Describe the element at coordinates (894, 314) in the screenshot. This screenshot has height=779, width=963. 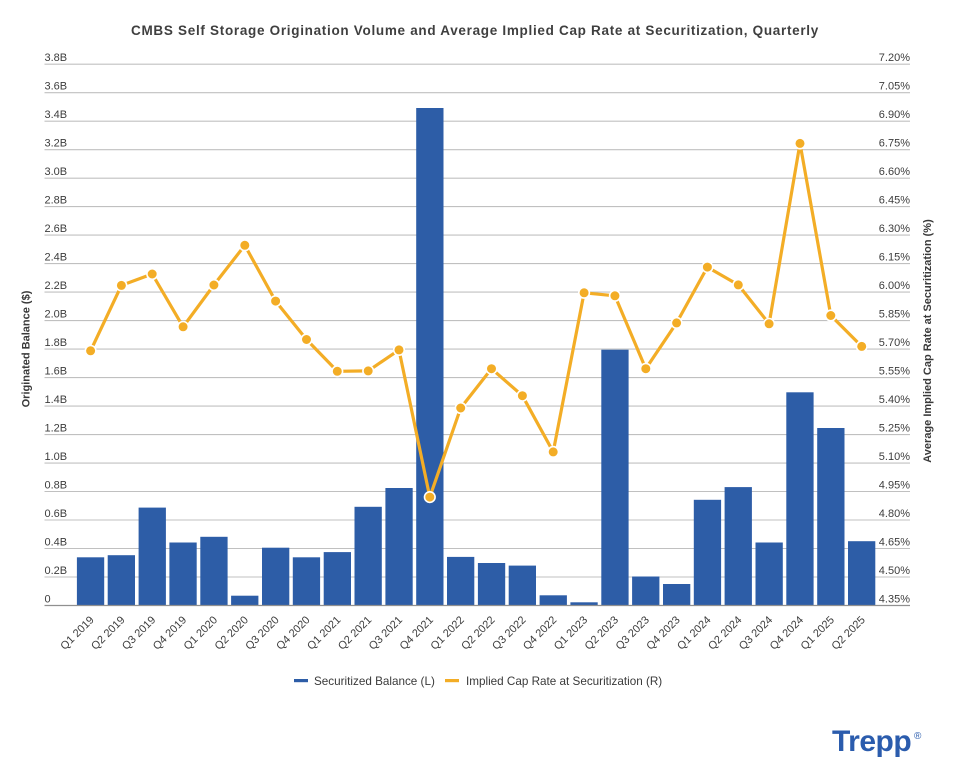
I see `svg-text: 5.85%` at that location.